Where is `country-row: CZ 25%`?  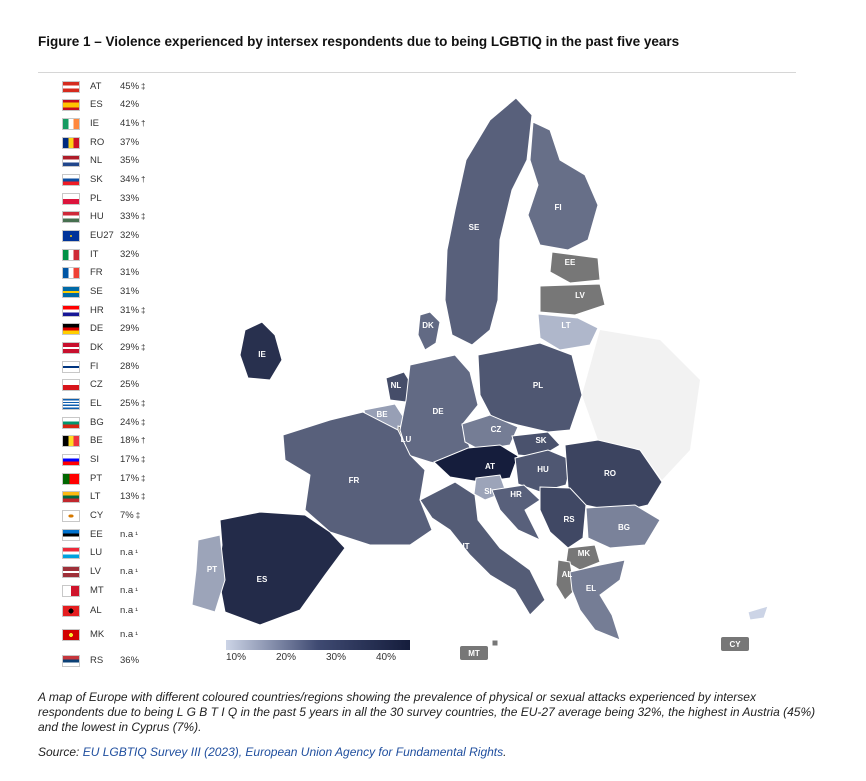
country-row: CZ 25% is located at coordinates (122, 385).